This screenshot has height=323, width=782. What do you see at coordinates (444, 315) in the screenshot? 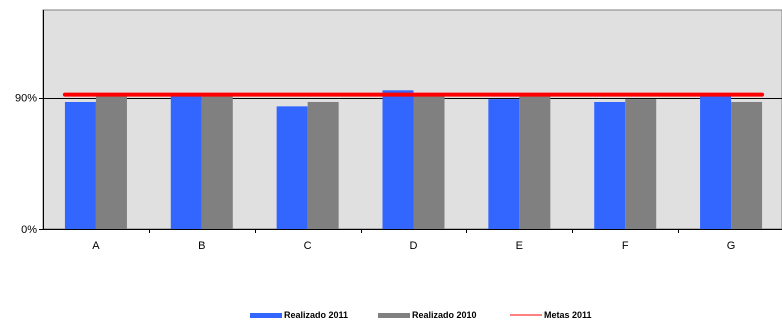
I see `legend-label-realizado-2010: Realizado 2010` at bounding box center [444, 315].